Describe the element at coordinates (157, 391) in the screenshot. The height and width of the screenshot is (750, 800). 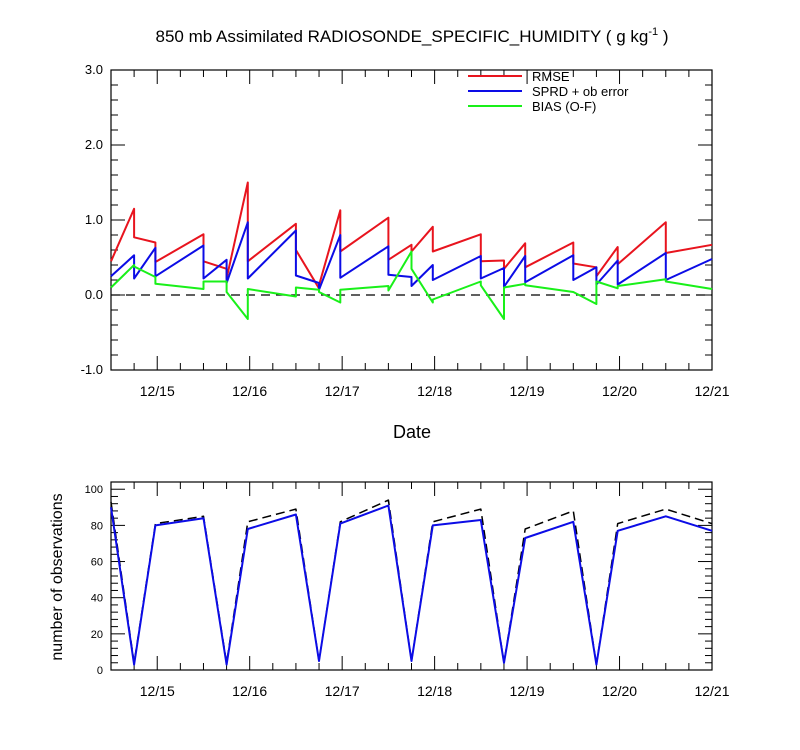
I see `top-xtick-label: 12/15` at that location.